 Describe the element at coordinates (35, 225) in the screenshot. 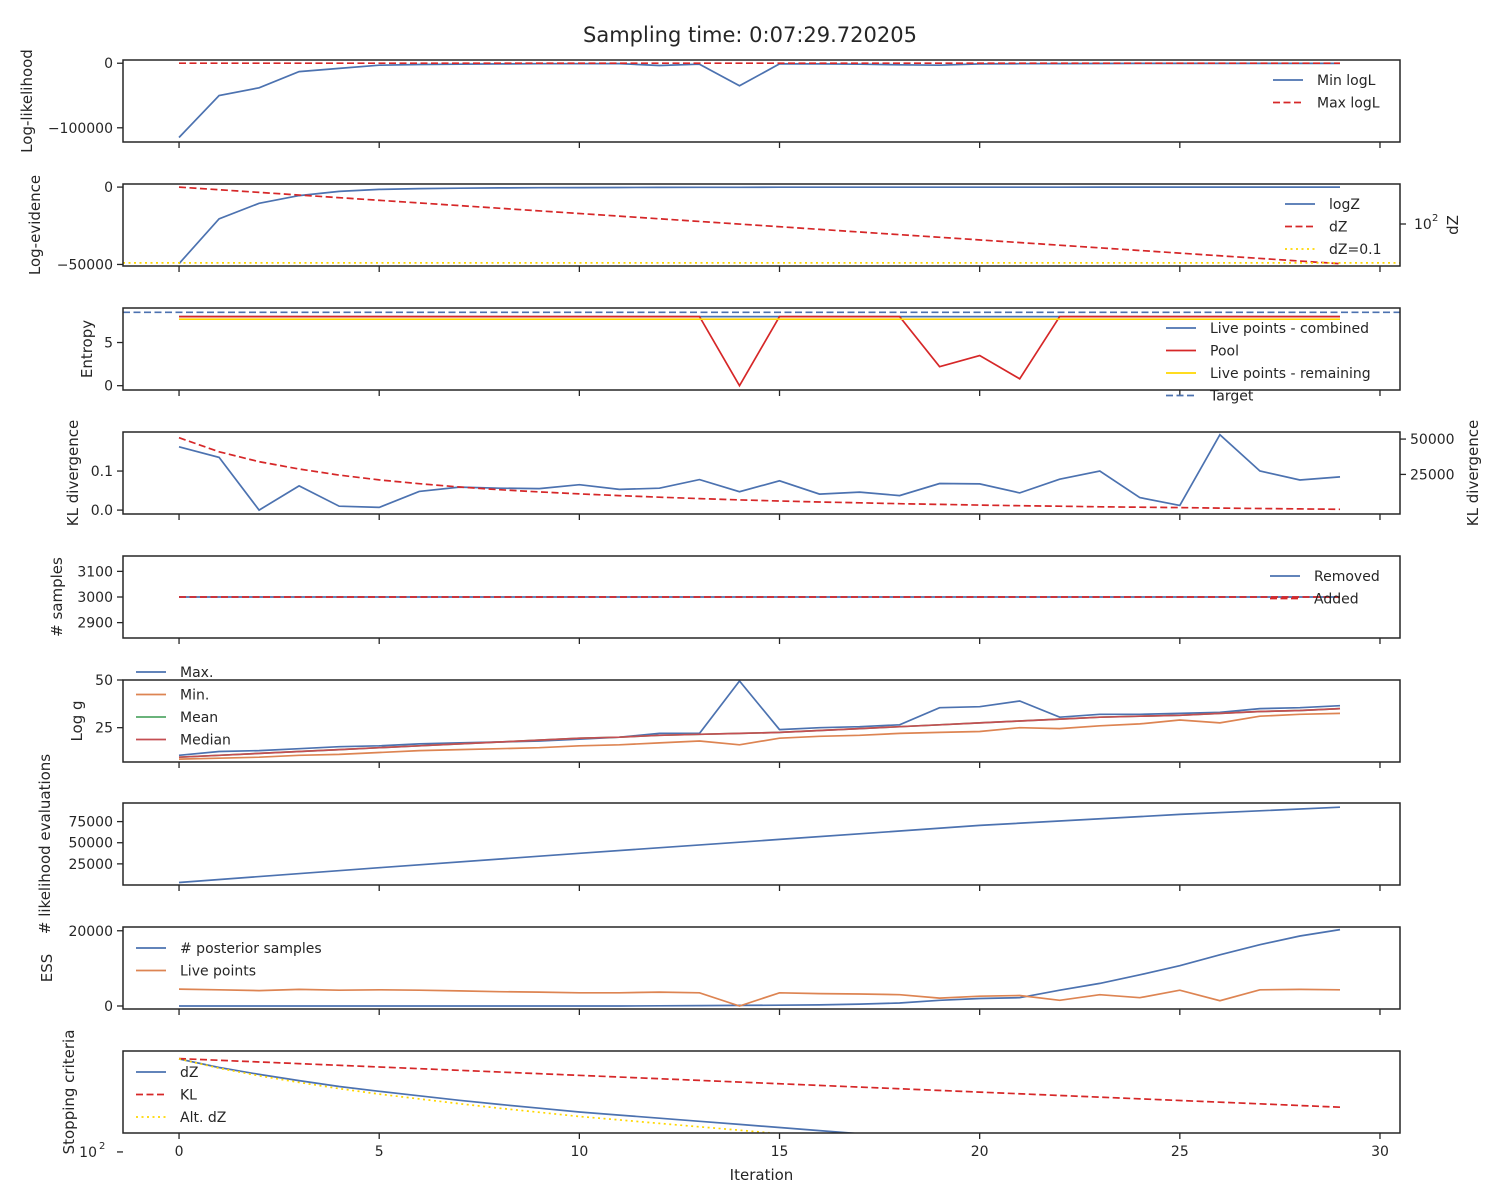

I see `y-axis-label: Log-evidence` at that location.